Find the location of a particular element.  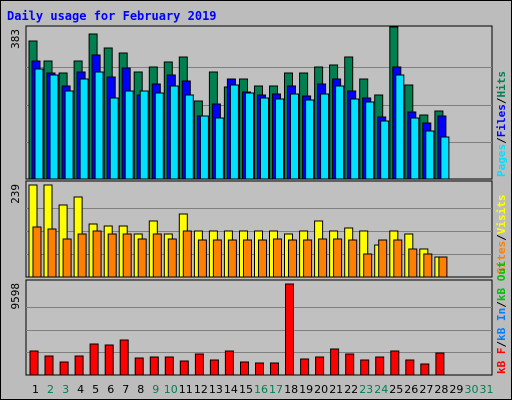

x-tick-day: 13 is located at coordinates (216, 389).